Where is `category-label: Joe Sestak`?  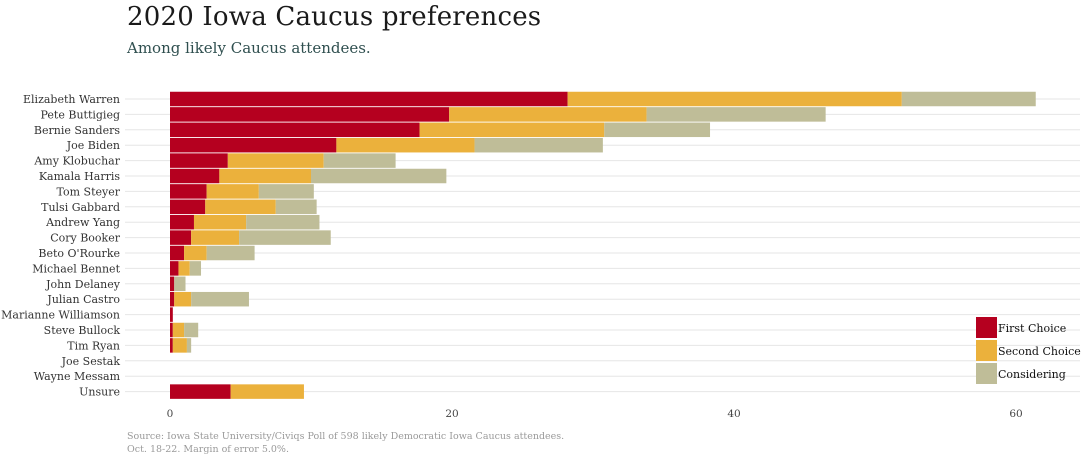
category-label: Joe Sestak is located at coordinates (91, 361).